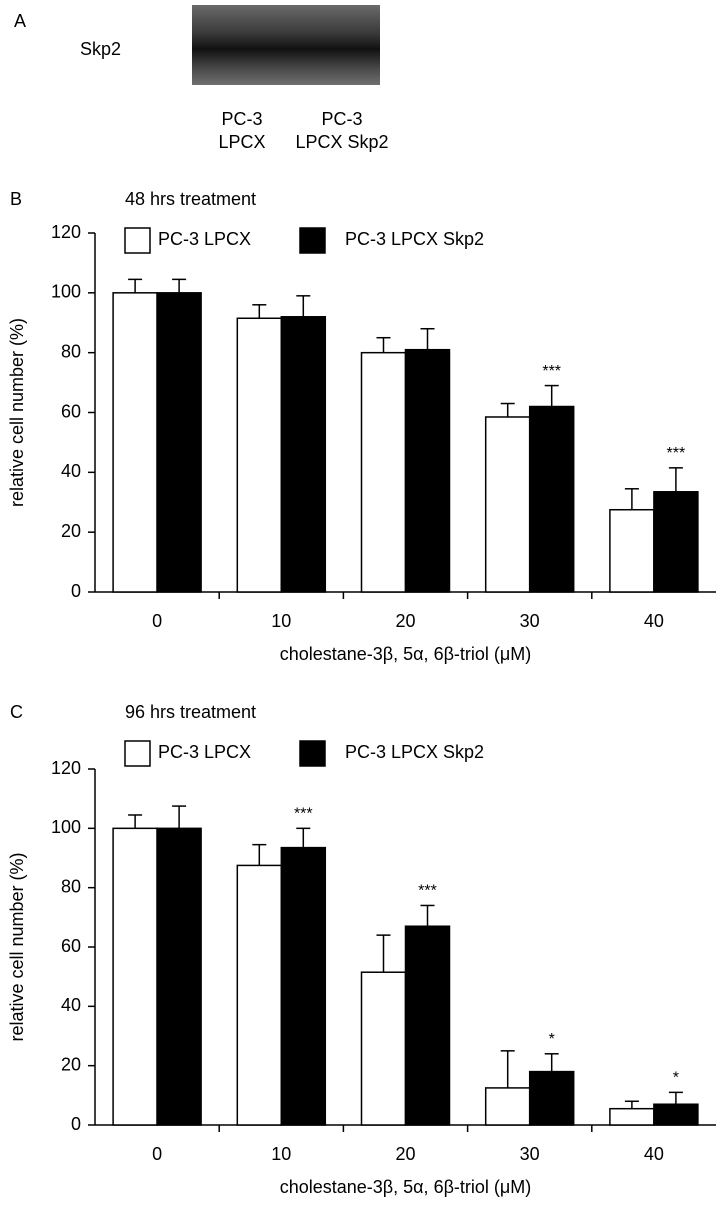 The height and width of the screenshot is (1207, 723). What do you see at coordinates (341, 142) in the screenshot?
I see `lane-label: LPCX Skp2` at bounding box center [341, 142].